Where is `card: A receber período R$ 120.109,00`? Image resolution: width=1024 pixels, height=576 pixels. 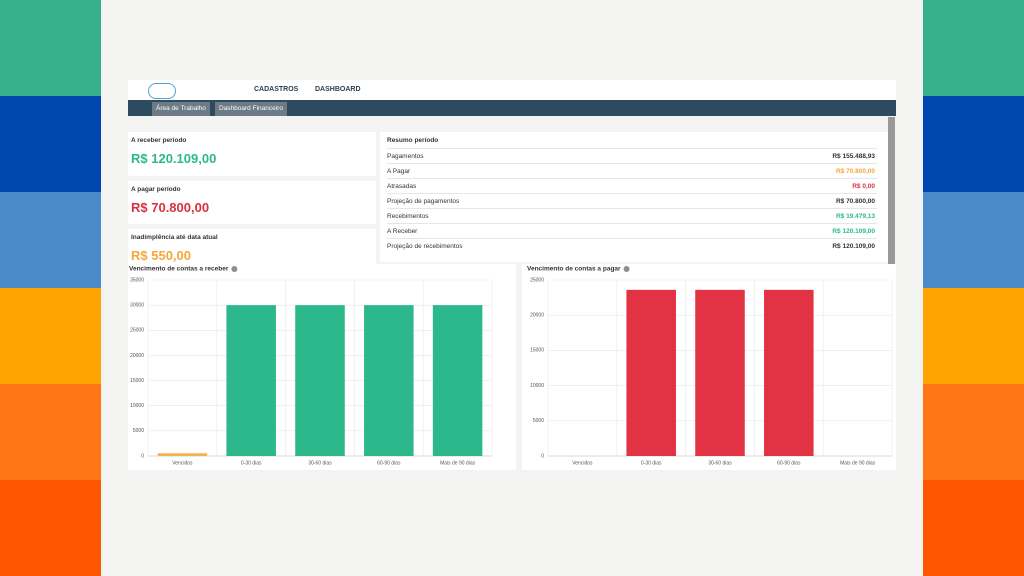 card: A receber período R$ 120.109,00 is located at coordinates (252, 154).